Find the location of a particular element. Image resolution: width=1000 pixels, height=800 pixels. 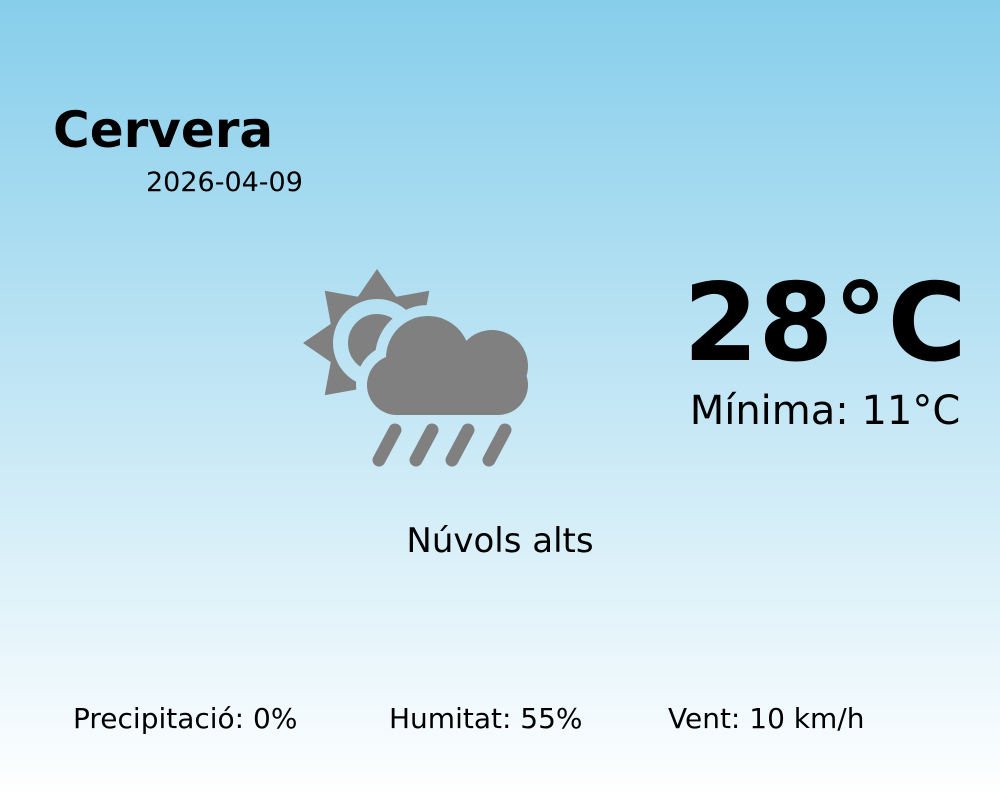

cloud-shape is located at coordinates (447, 365).